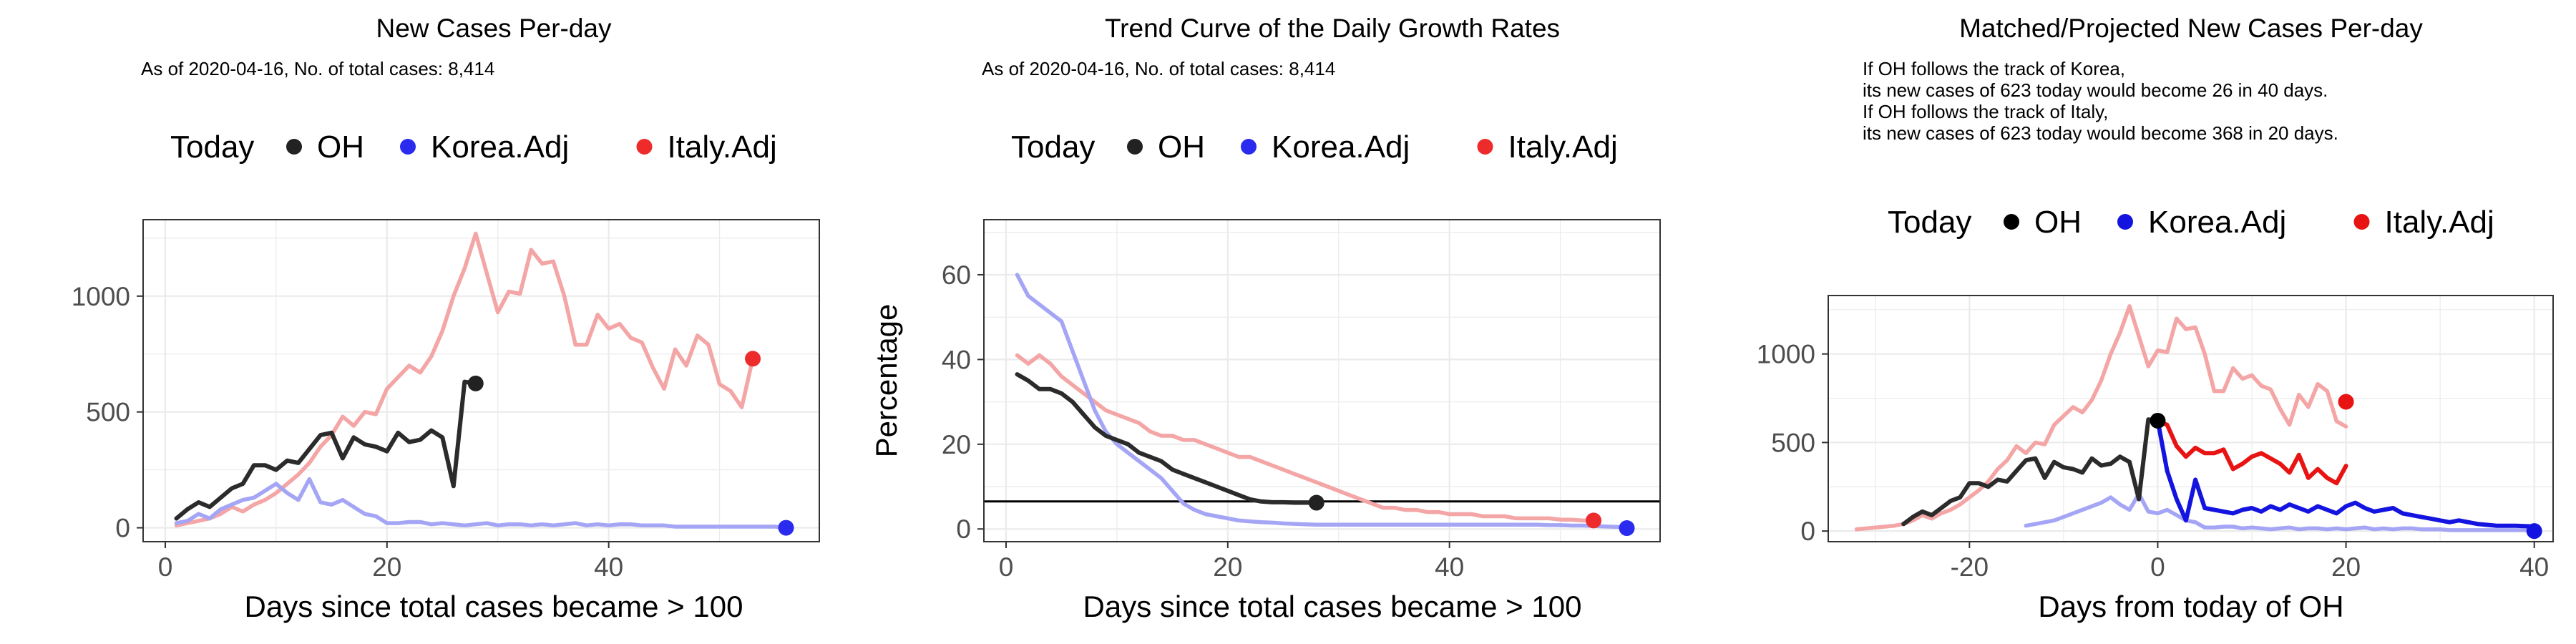 The width and height of the screenshot is (2576, 644). Describe the element at coordinates (956, 444) in the screenshot. I see `y-tick-label: 20` at that location.